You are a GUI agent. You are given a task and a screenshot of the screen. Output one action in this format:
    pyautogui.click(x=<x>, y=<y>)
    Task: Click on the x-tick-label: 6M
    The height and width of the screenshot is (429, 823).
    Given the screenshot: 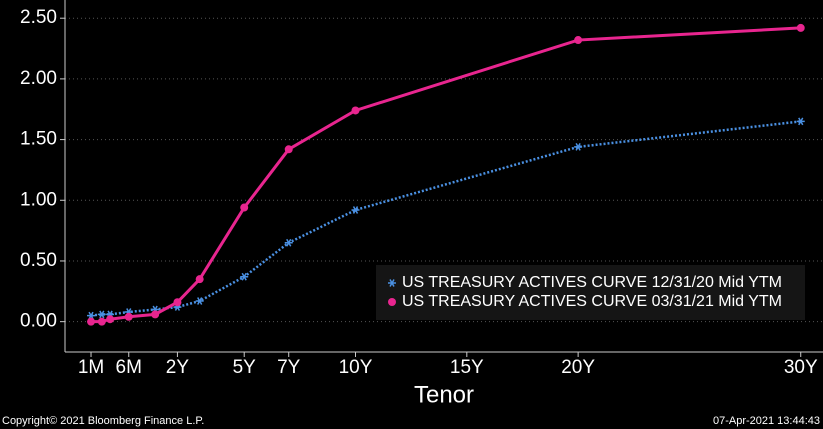 What is the action you would take?
    pyautogui.click(x=129, y=367)
    